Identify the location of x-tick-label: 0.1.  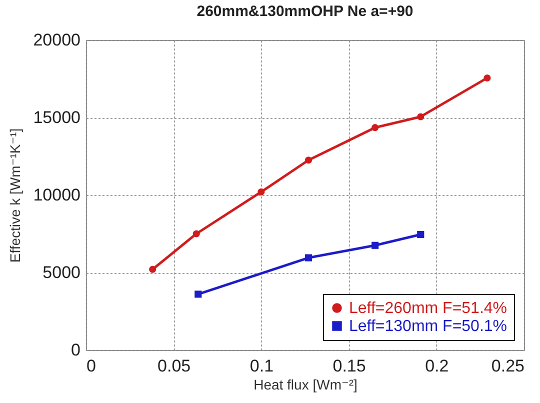
(262, 366).